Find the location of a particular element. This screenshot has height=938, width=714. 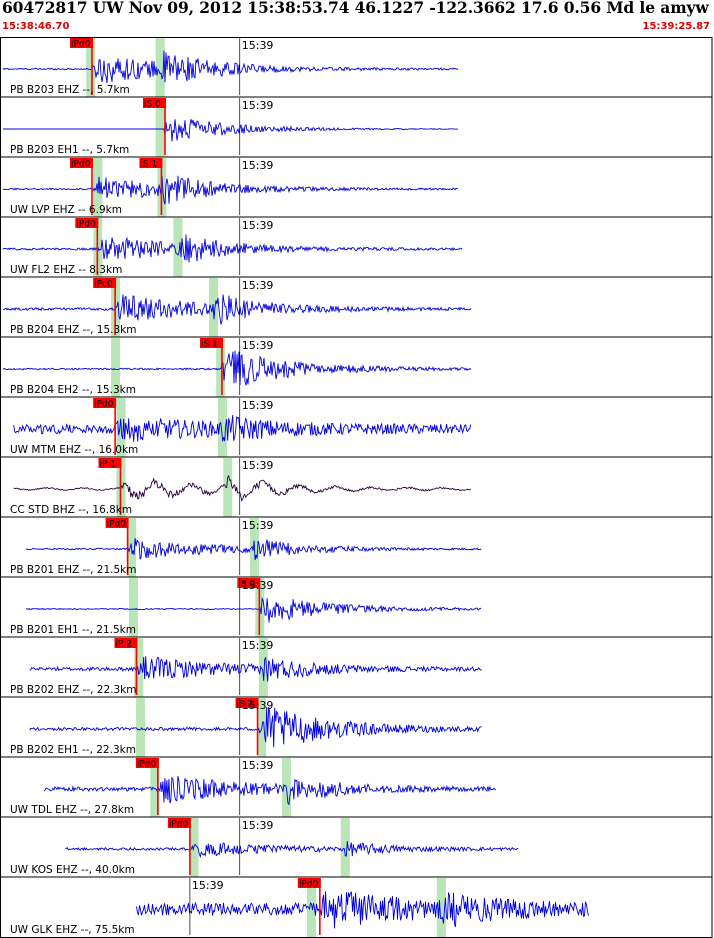

trace-panel: iPd0 15:39 UW FL2 EHZ -- 8.3km is located at coordinates (356, 248).